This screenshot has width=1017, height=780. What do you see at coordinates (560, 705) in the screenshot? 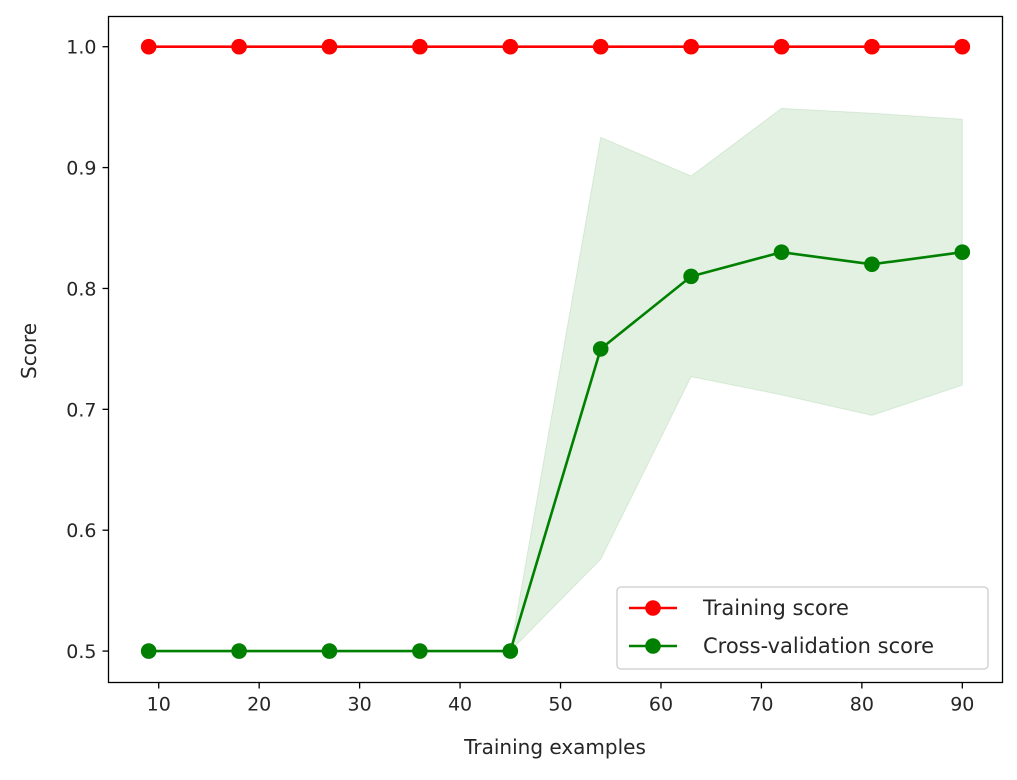
I see `x-tick-label: 50` at bounding box center [560, 705].